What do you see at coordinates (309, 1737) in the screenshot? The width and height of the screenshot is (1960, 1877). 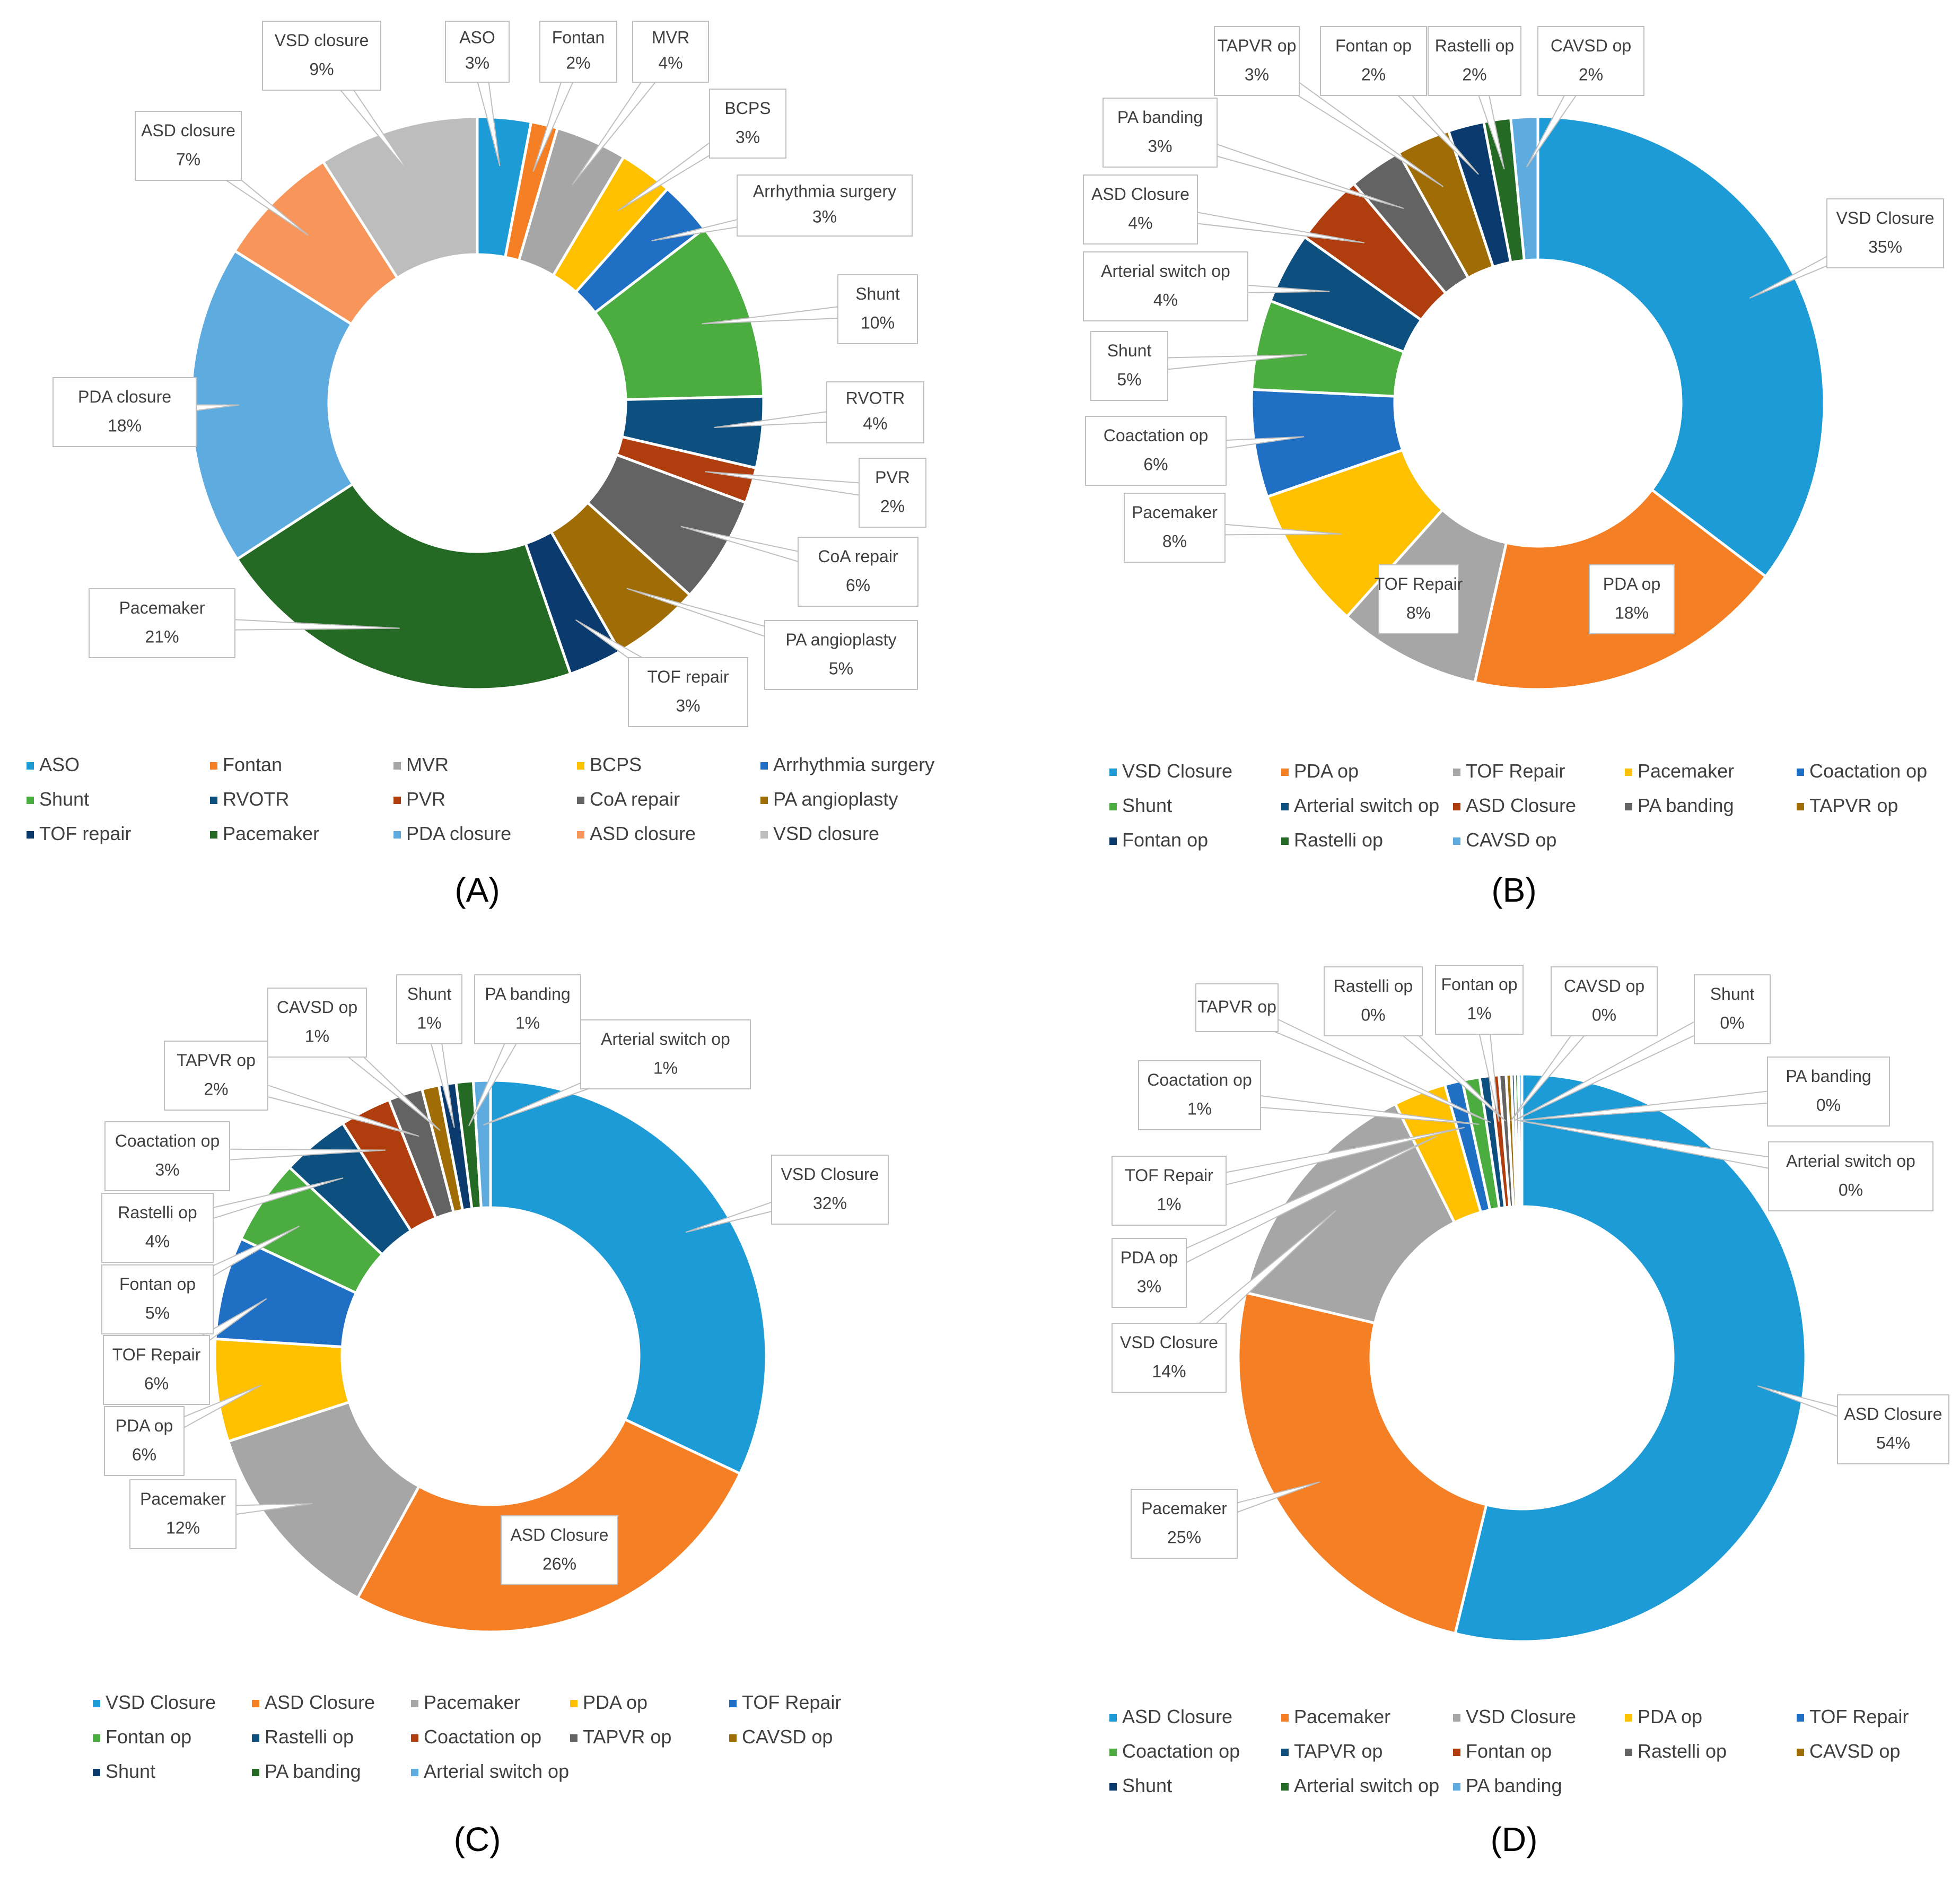 I see `legend-label: Rastelli op` at bounding box center [309, 1737].